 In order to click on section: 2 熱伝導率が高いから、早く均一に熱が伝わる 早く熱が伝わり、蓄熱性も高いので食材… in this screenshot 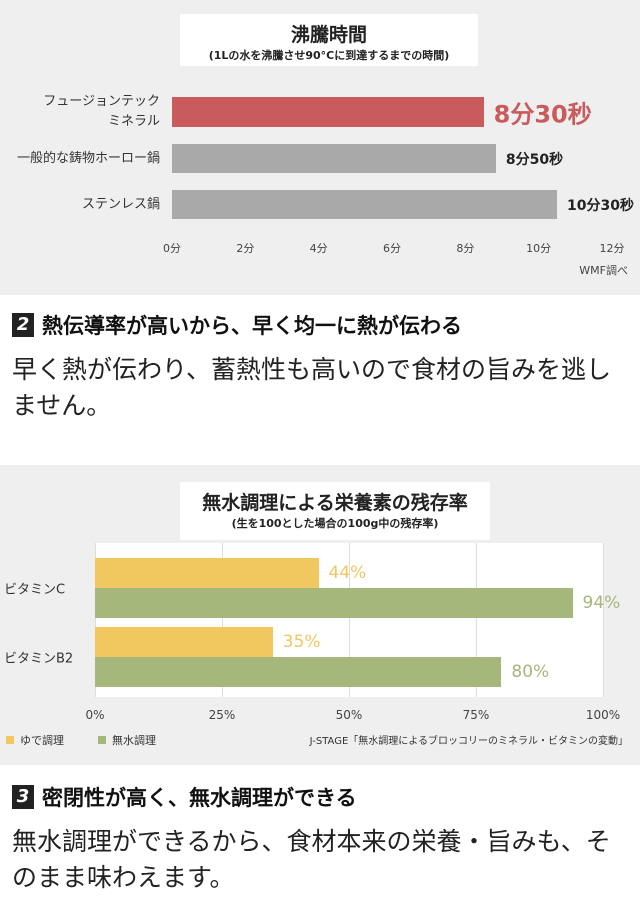, I will do `click(320, 367)`.